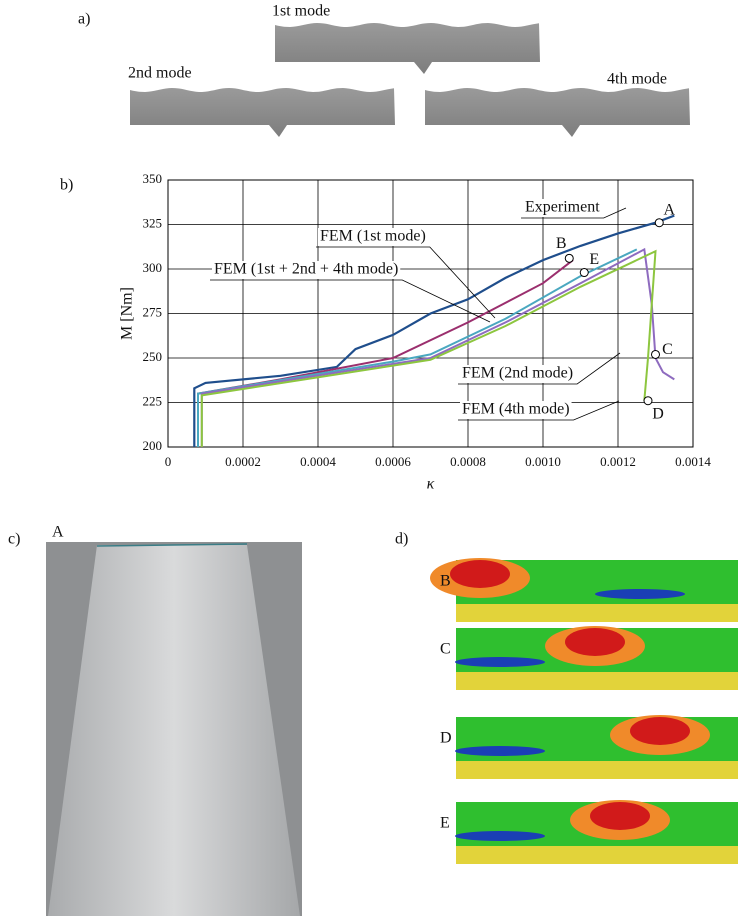  Describe the element at coordinates (618, 461) in the screenshot. I see `x-tick-label: 0.0012` at that location.